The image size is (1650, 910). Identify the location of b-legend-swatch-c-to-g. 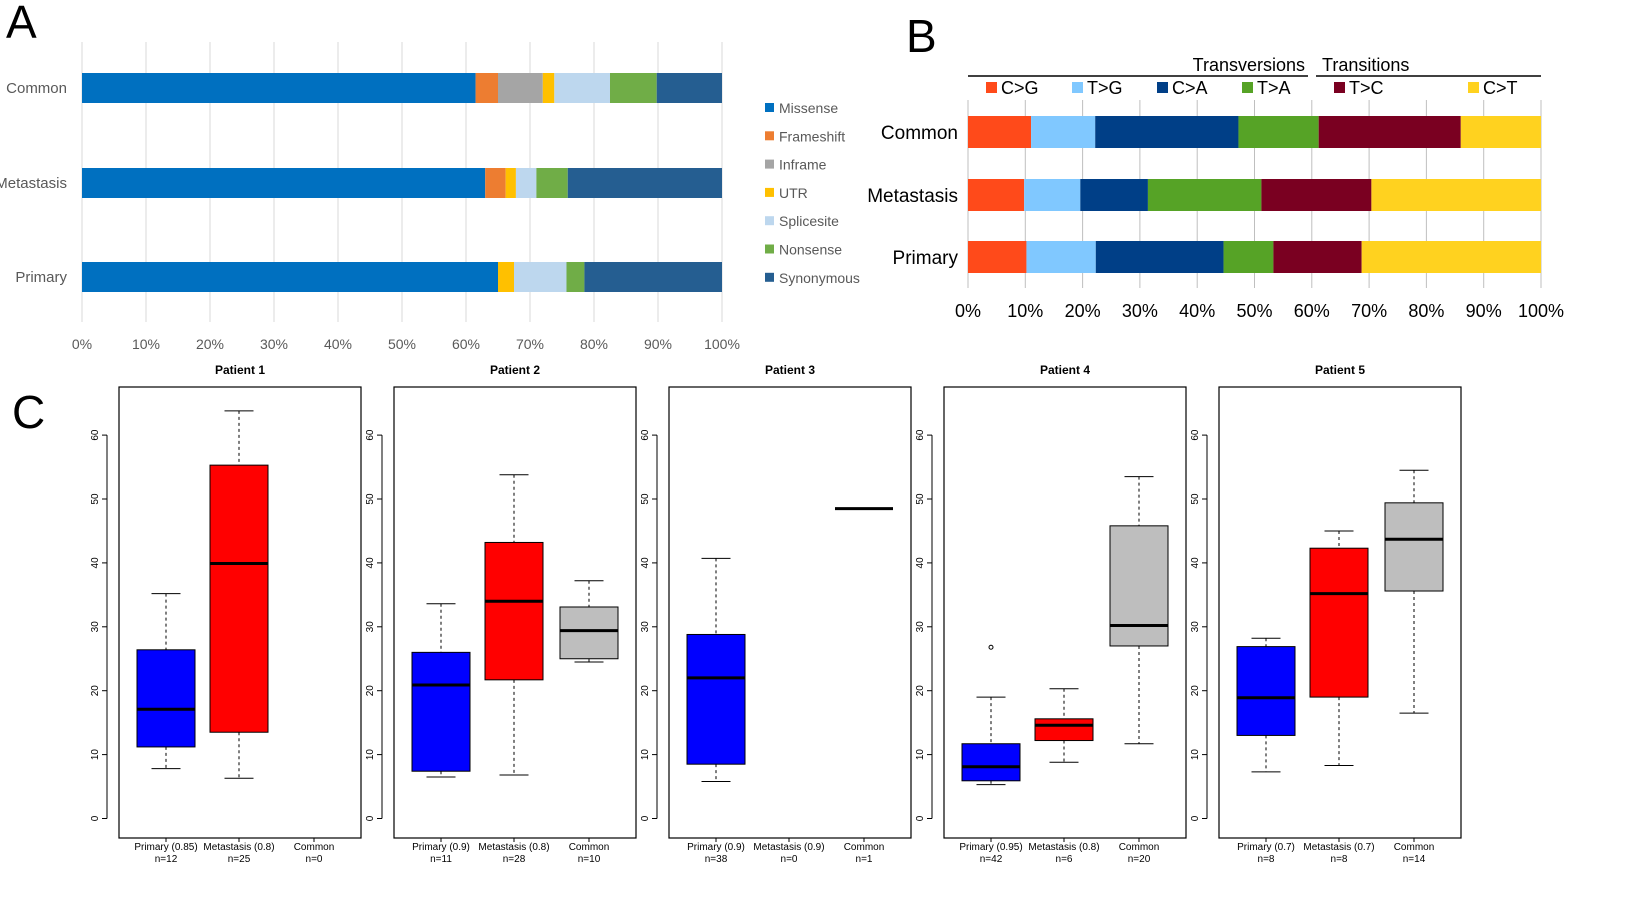
(991, 87).